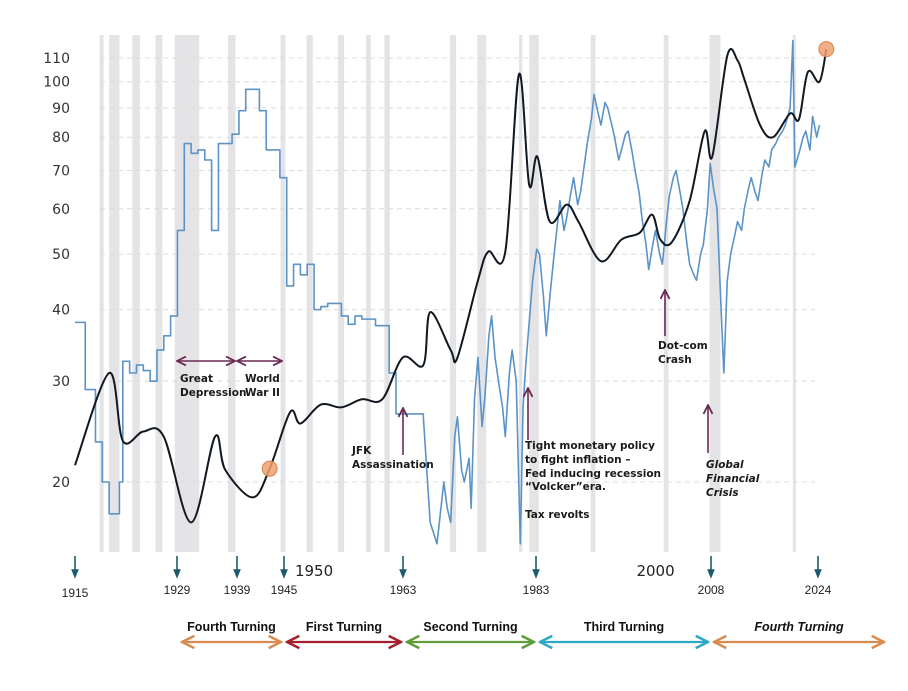 Image resolution: width=908 pixels, height=691 pixels. I want to click on y-tick-label: 50, so click(61, 255).